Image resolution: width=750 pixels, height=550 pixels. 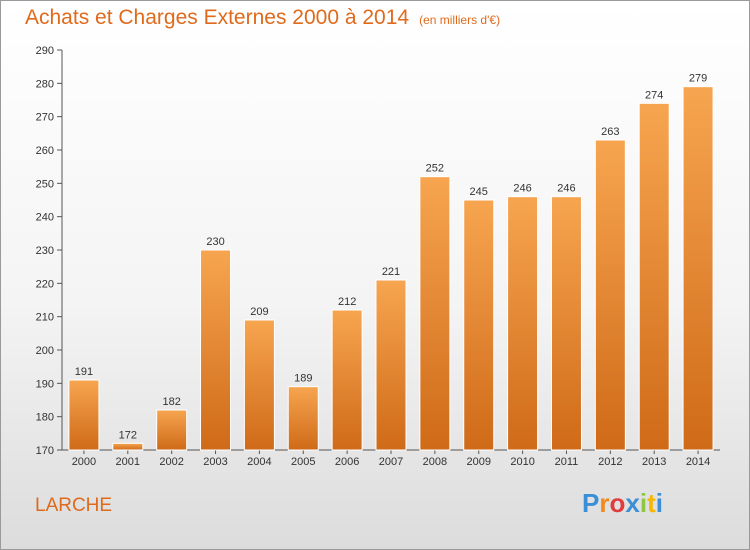 What do you see at coordinates (217, 17) in the screenshot?
I see `chart-title: Achats et Charges Externes 2000 à 2014` at bounding box center [217, 17].